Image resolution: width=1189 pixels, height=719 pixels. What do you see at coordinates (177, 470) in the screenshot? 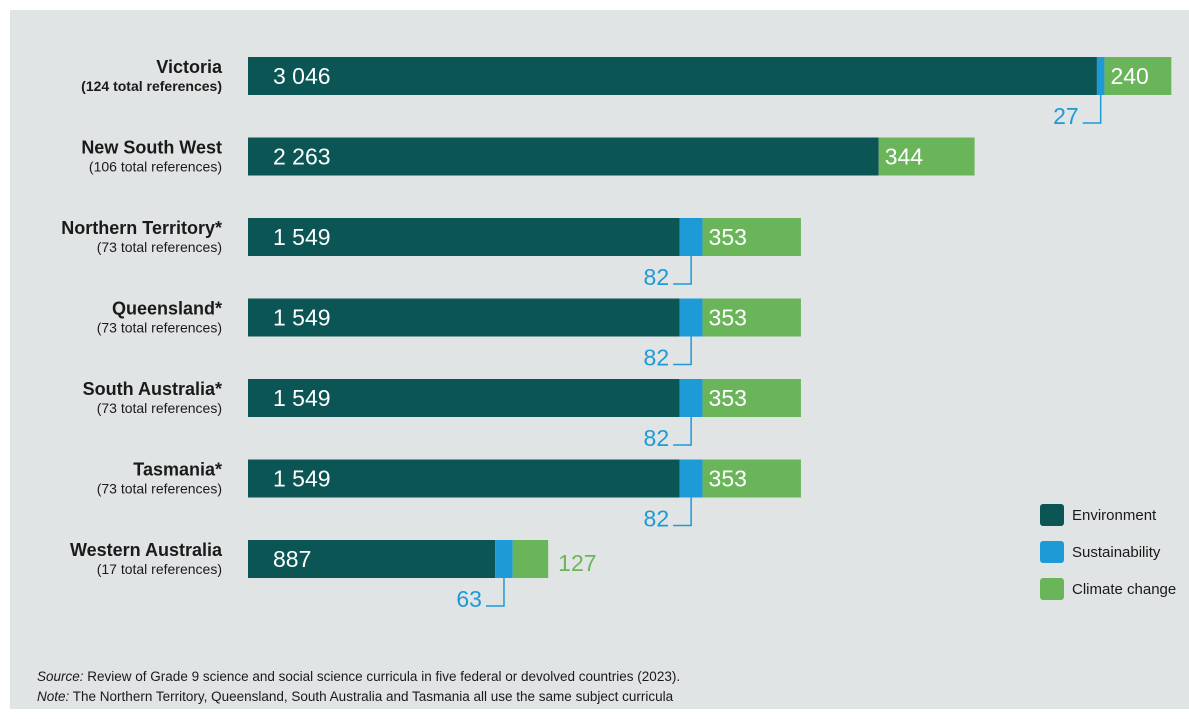
I see `category-label: Tasmania*` at bounding box center [177, 470].